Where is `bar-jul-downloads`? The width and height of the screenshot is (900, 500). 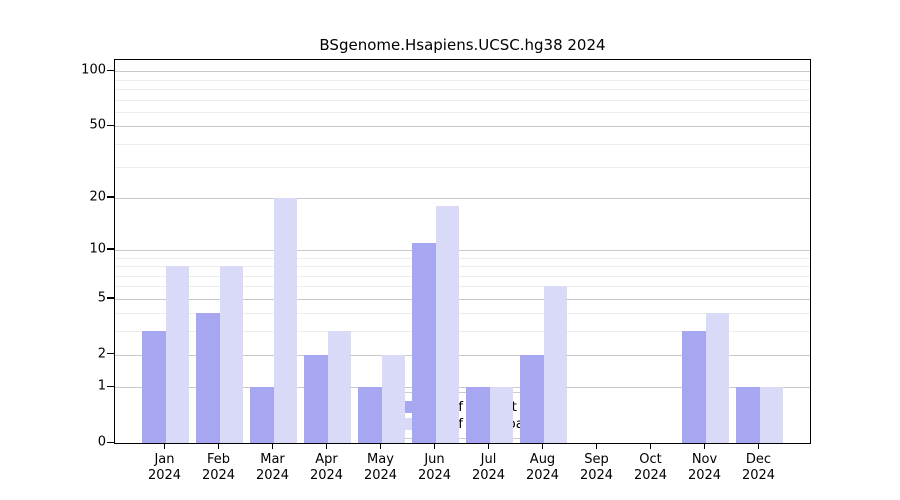 bar-jul-downloads is located at coordinates (501, 415).